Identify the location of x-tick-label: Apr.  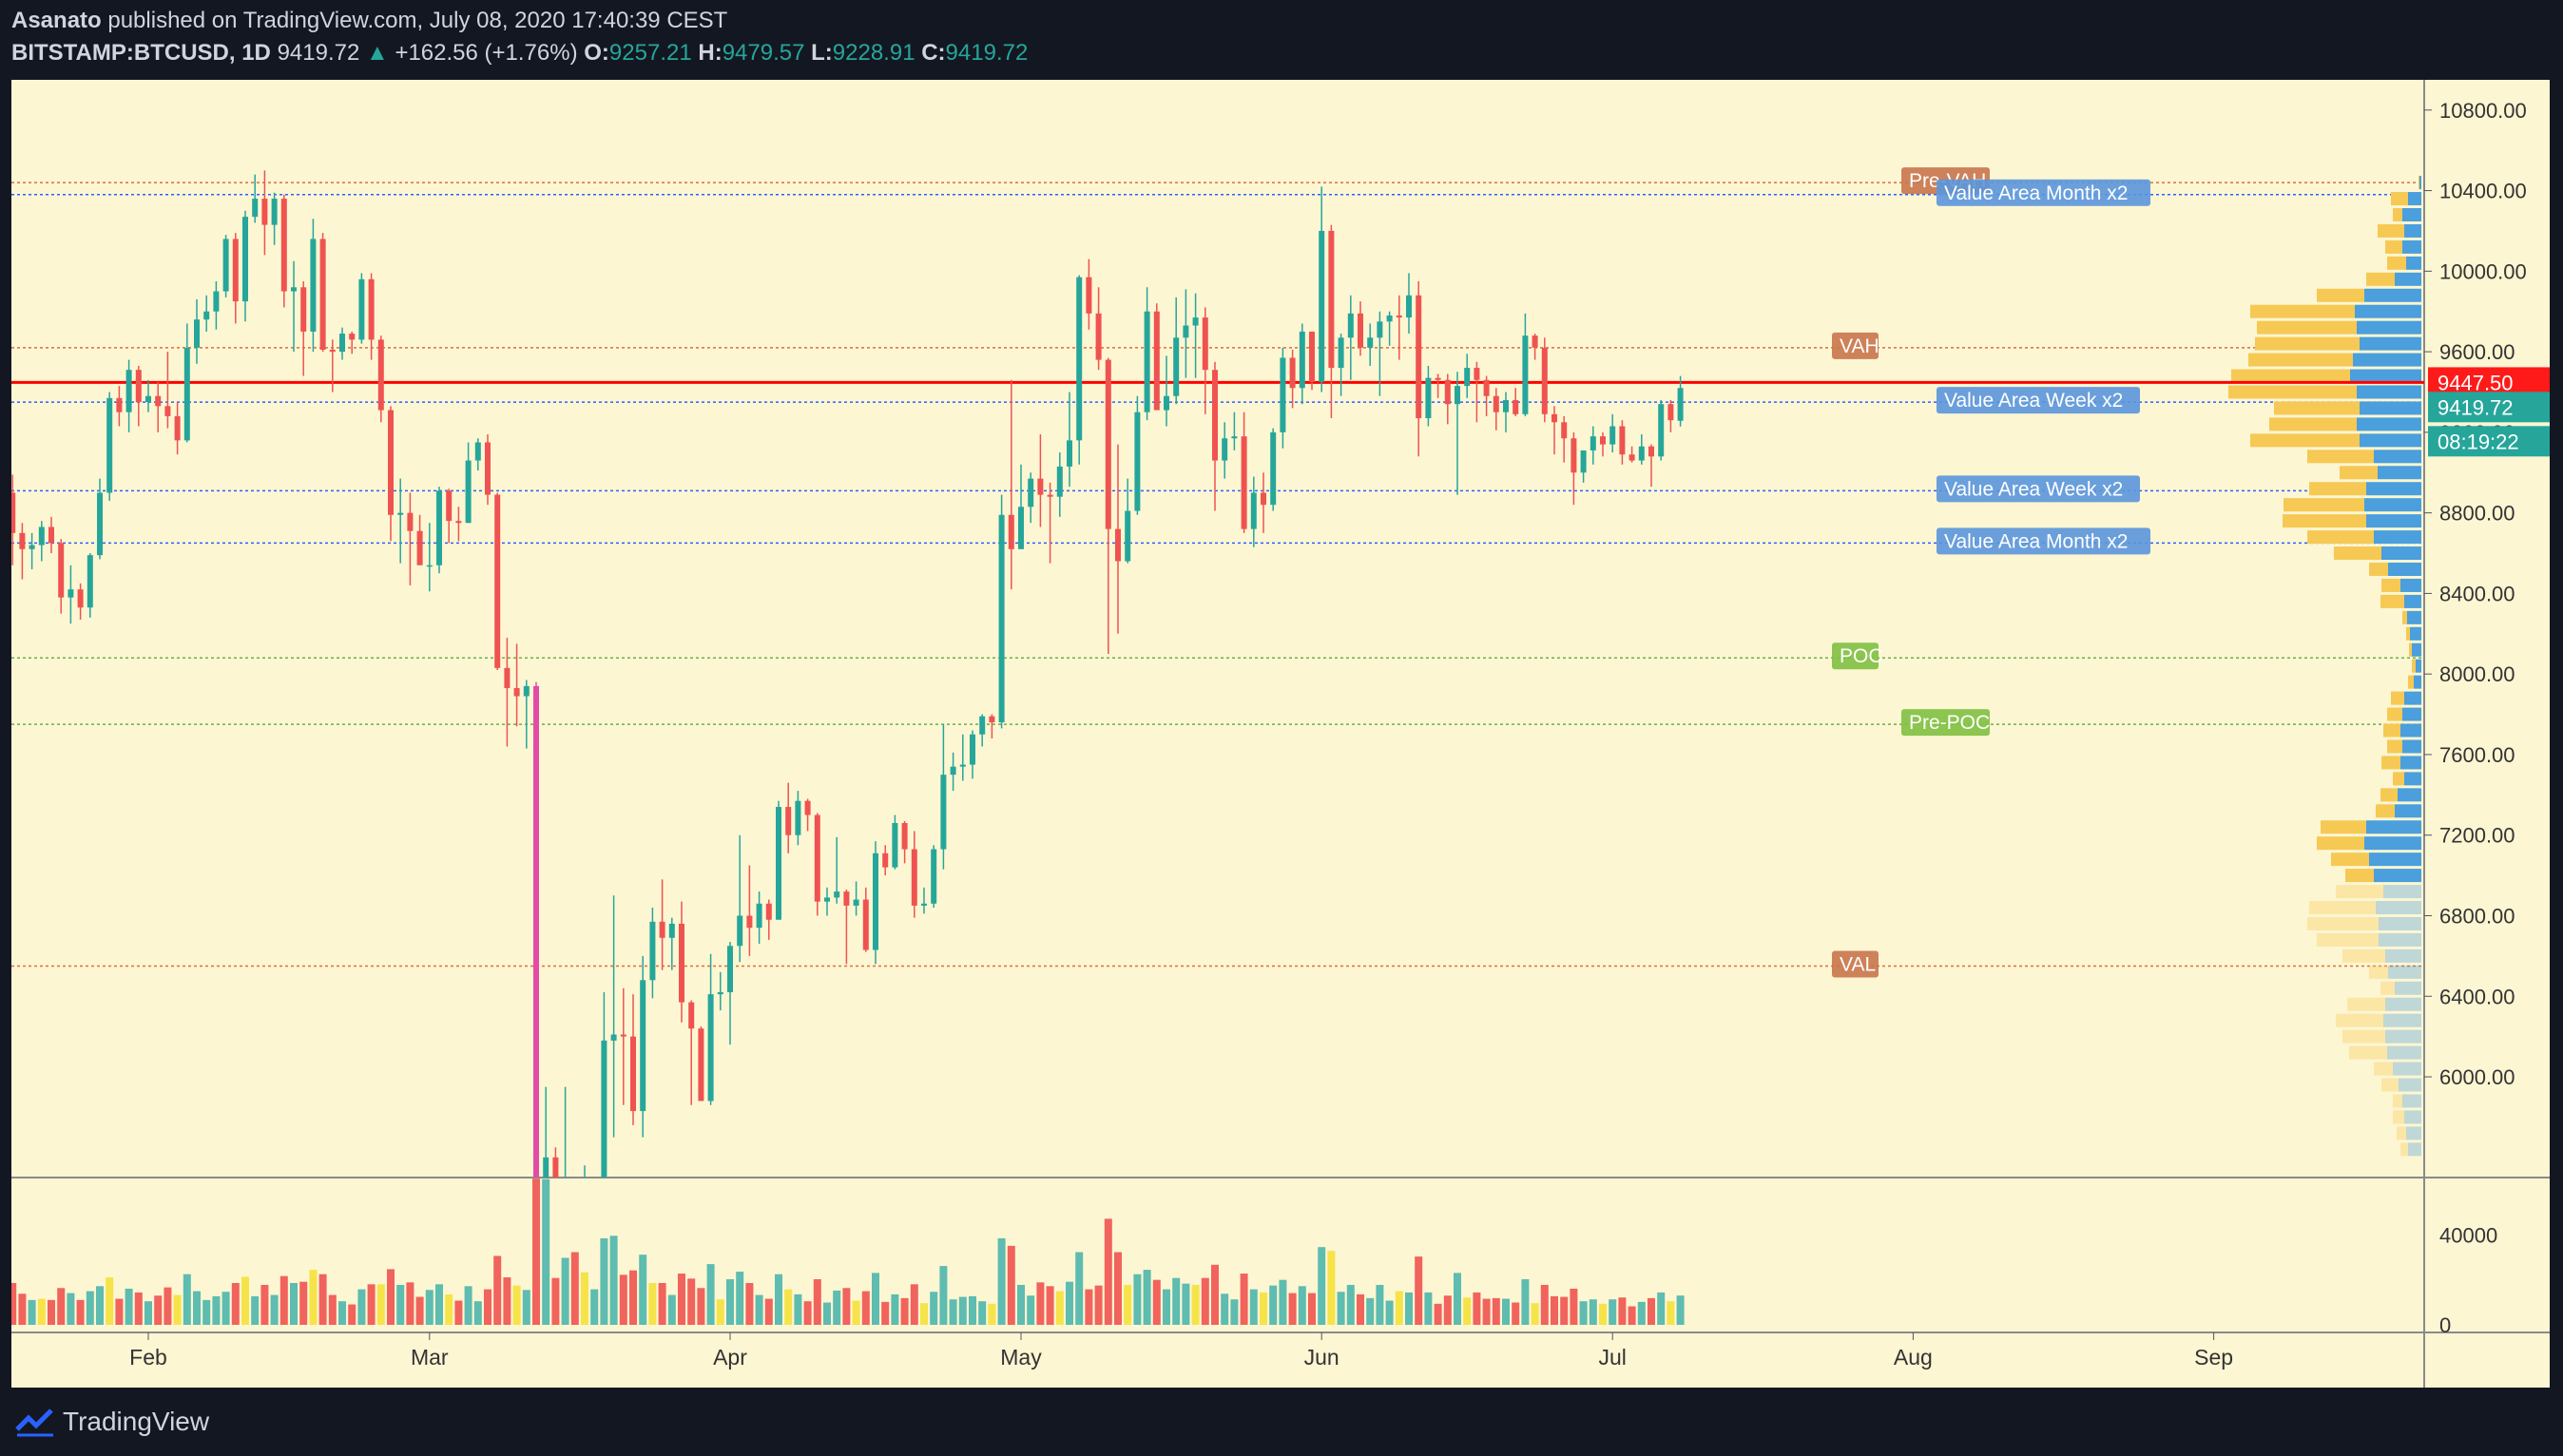
(730, 1357).